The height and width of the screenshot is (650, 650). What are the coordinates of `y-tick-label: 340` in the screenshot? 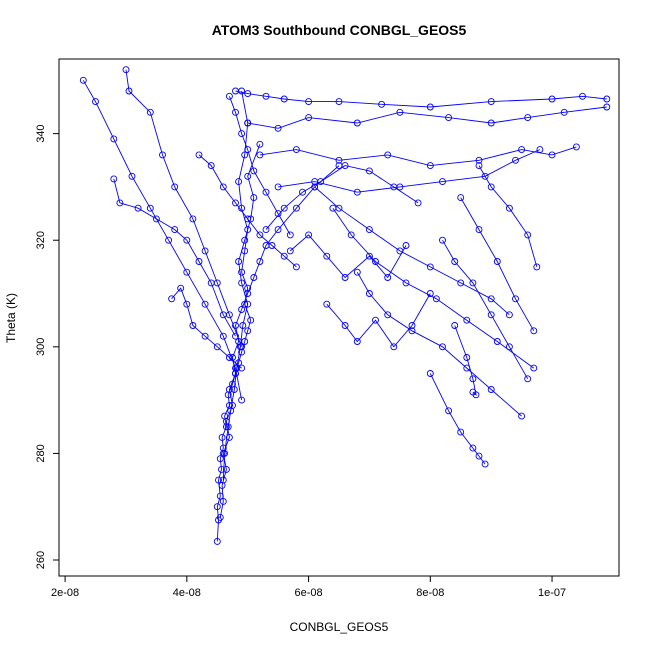 It's located at (41, 133).